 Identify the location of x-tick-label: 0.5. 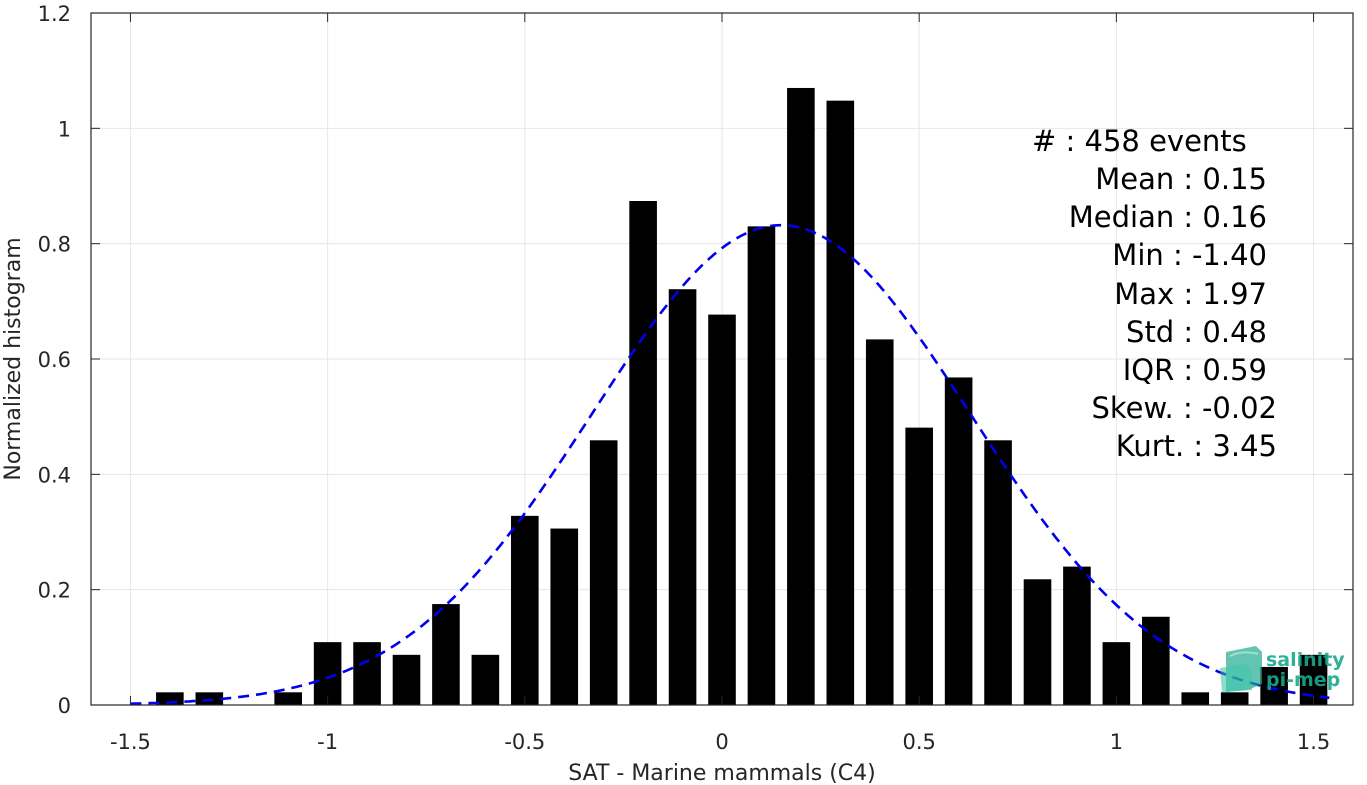
(918, 742).